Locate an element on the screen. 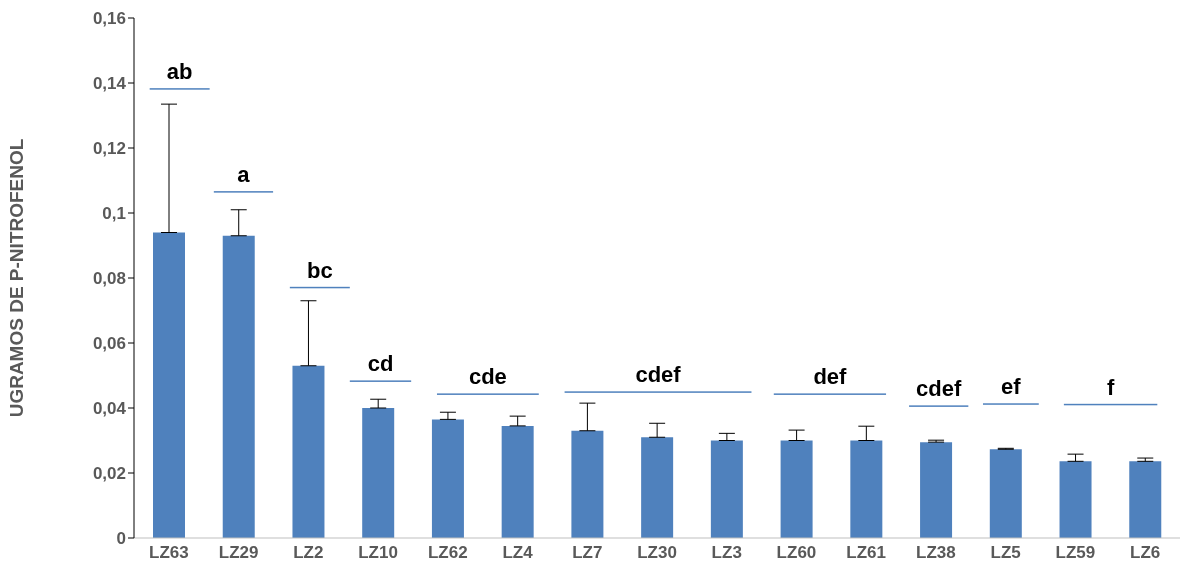 The width and height of the screenshot is (1188, 582). x-tick-label: LZ6 is located at coordinates (1145, 553).